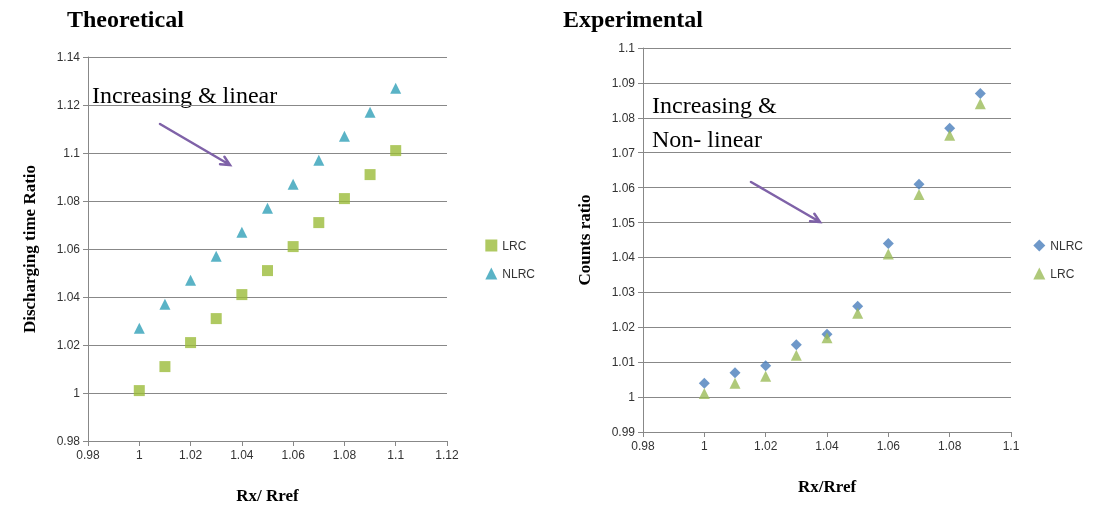  I want to click on x-axis-title: Rx/ Rref, so click(268, 495).